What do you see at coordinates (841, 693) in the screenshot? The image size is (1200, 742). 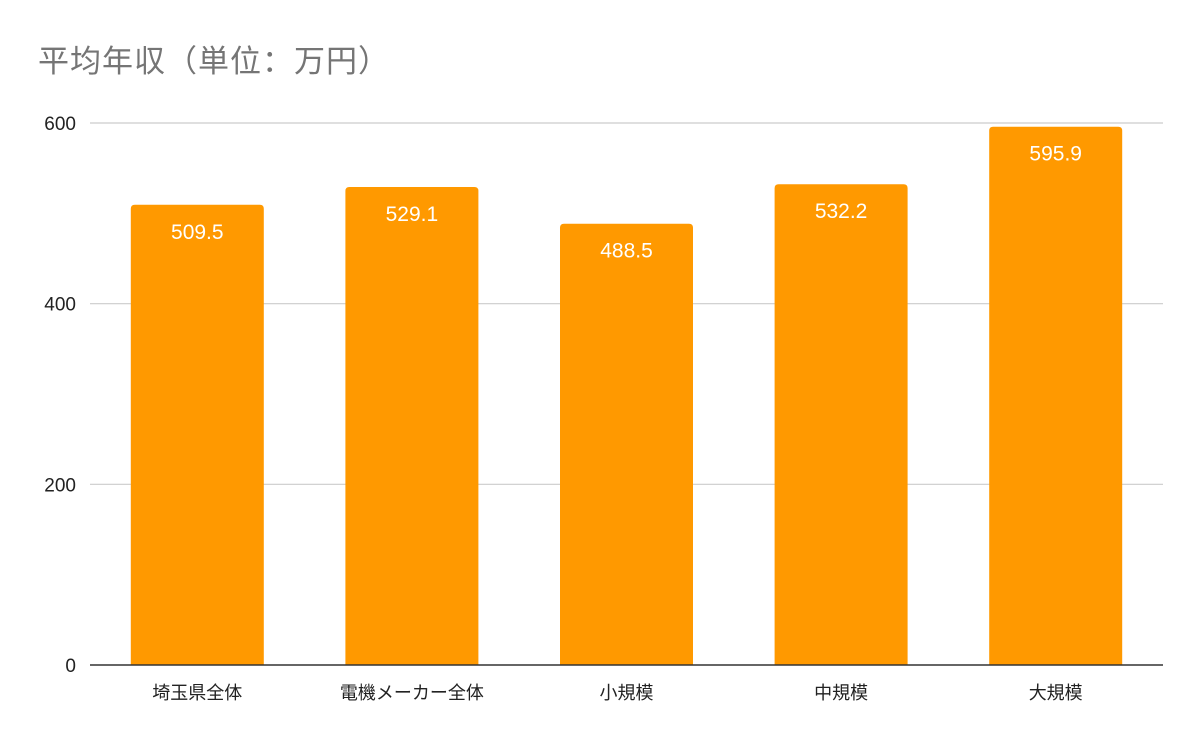 I see `x-category-label: 中規模` at bounding box center [841, 693].